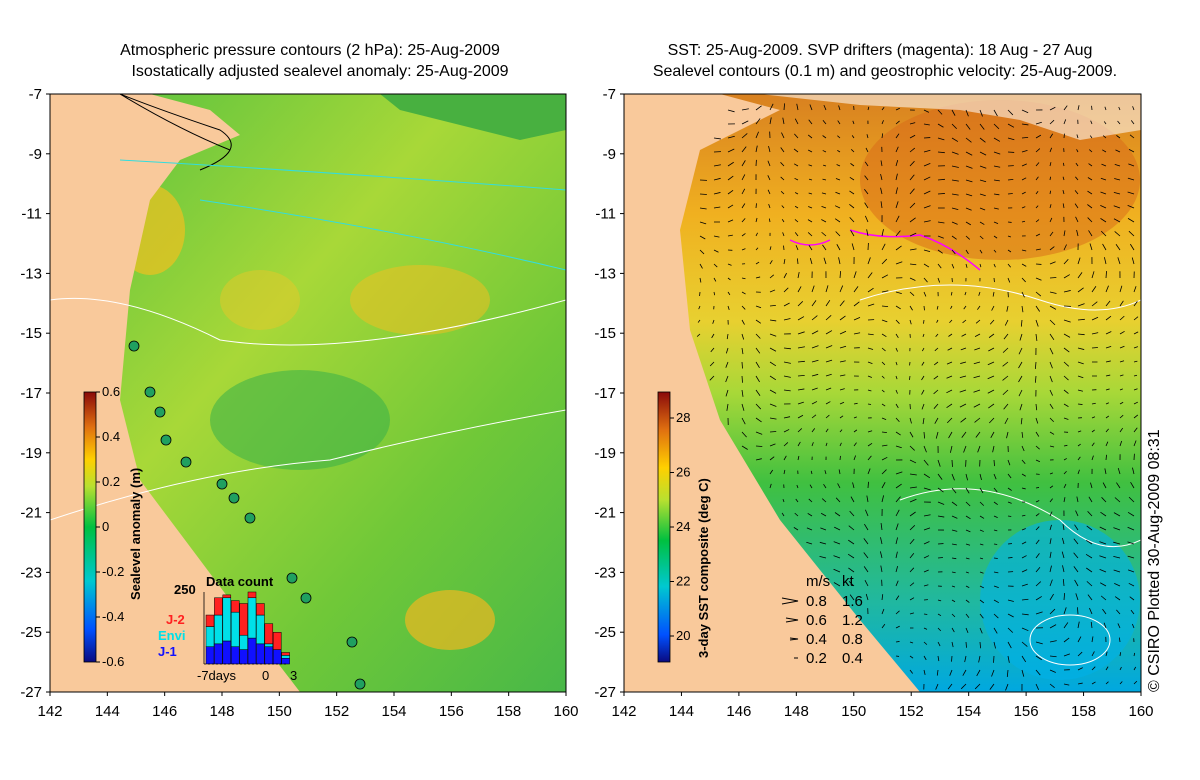 The width and height of the screenshot is (1200, 780). I want to click on lon-tick-label: 158, so click(508, 711).